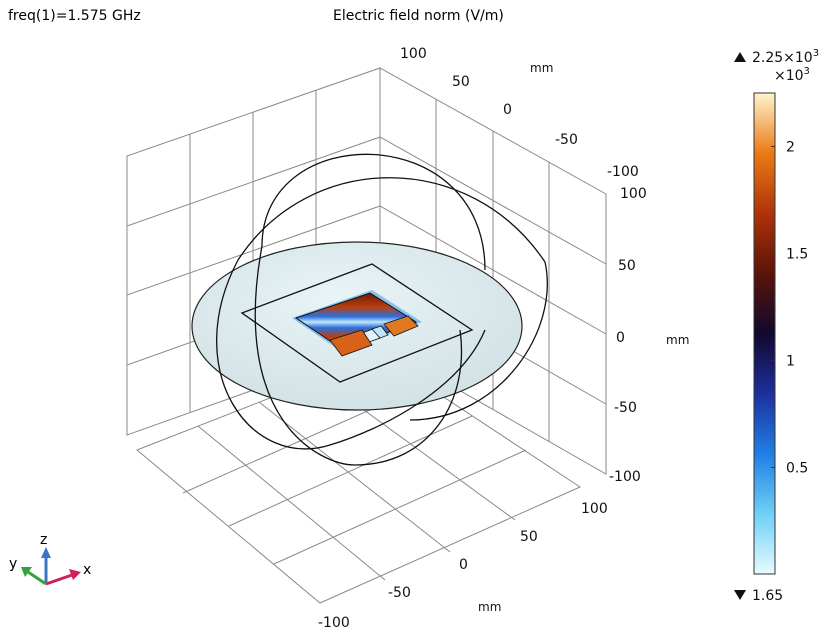 The image size is (829, 632). I want to click on y-tick-label: -50, so click(399, 593).